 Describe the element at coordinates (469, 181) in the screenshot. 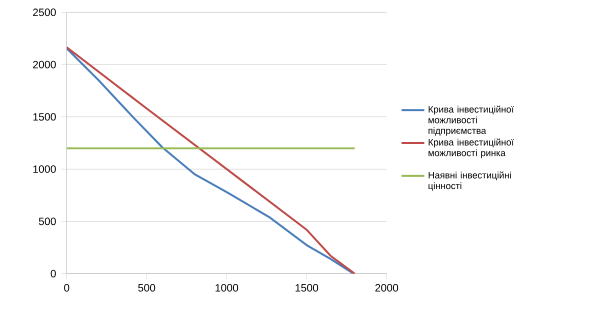

I see `legend-label: Наявні інвестиційні цінності` at that location.